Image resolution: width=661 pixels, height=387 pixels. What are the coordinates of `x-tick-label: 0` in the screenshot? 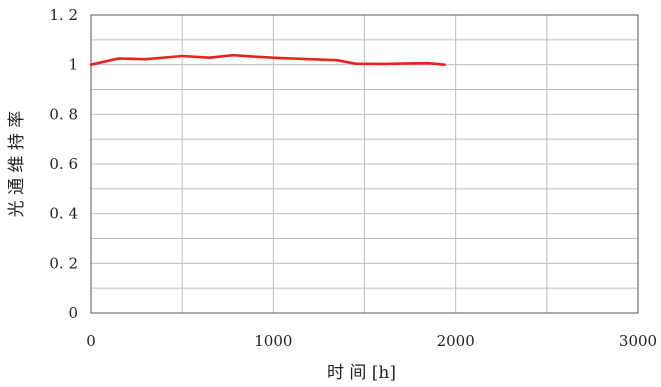 It's located at (91, 341).